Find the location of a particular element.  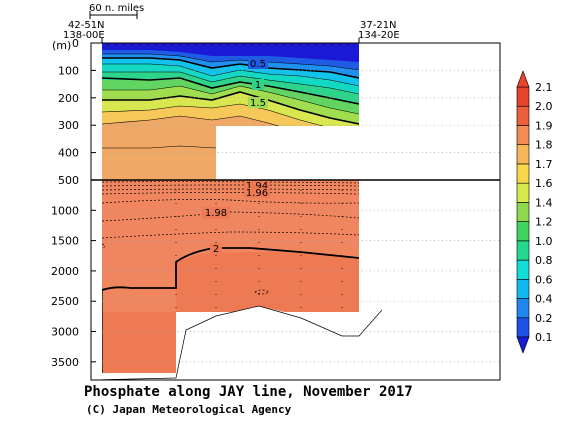

colorbar-segment-0.2 is located at coordinates (523, 308).